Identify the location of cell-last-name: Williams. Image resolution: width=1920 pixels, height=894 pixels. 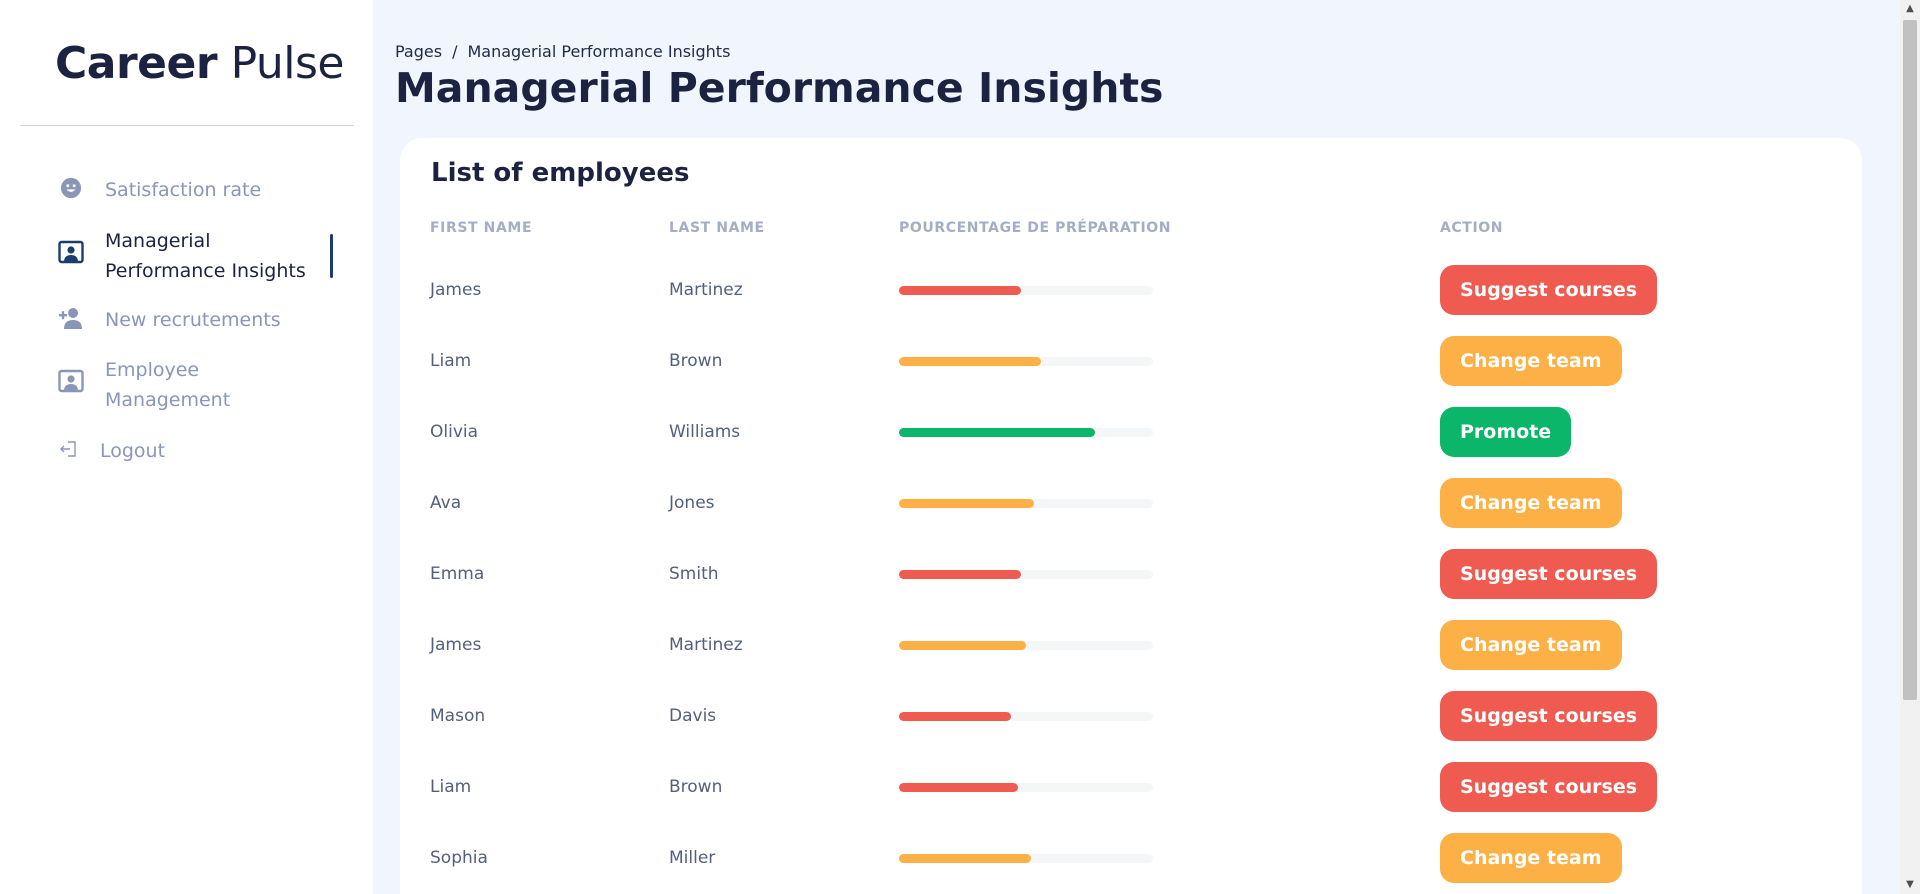
(705, 432).